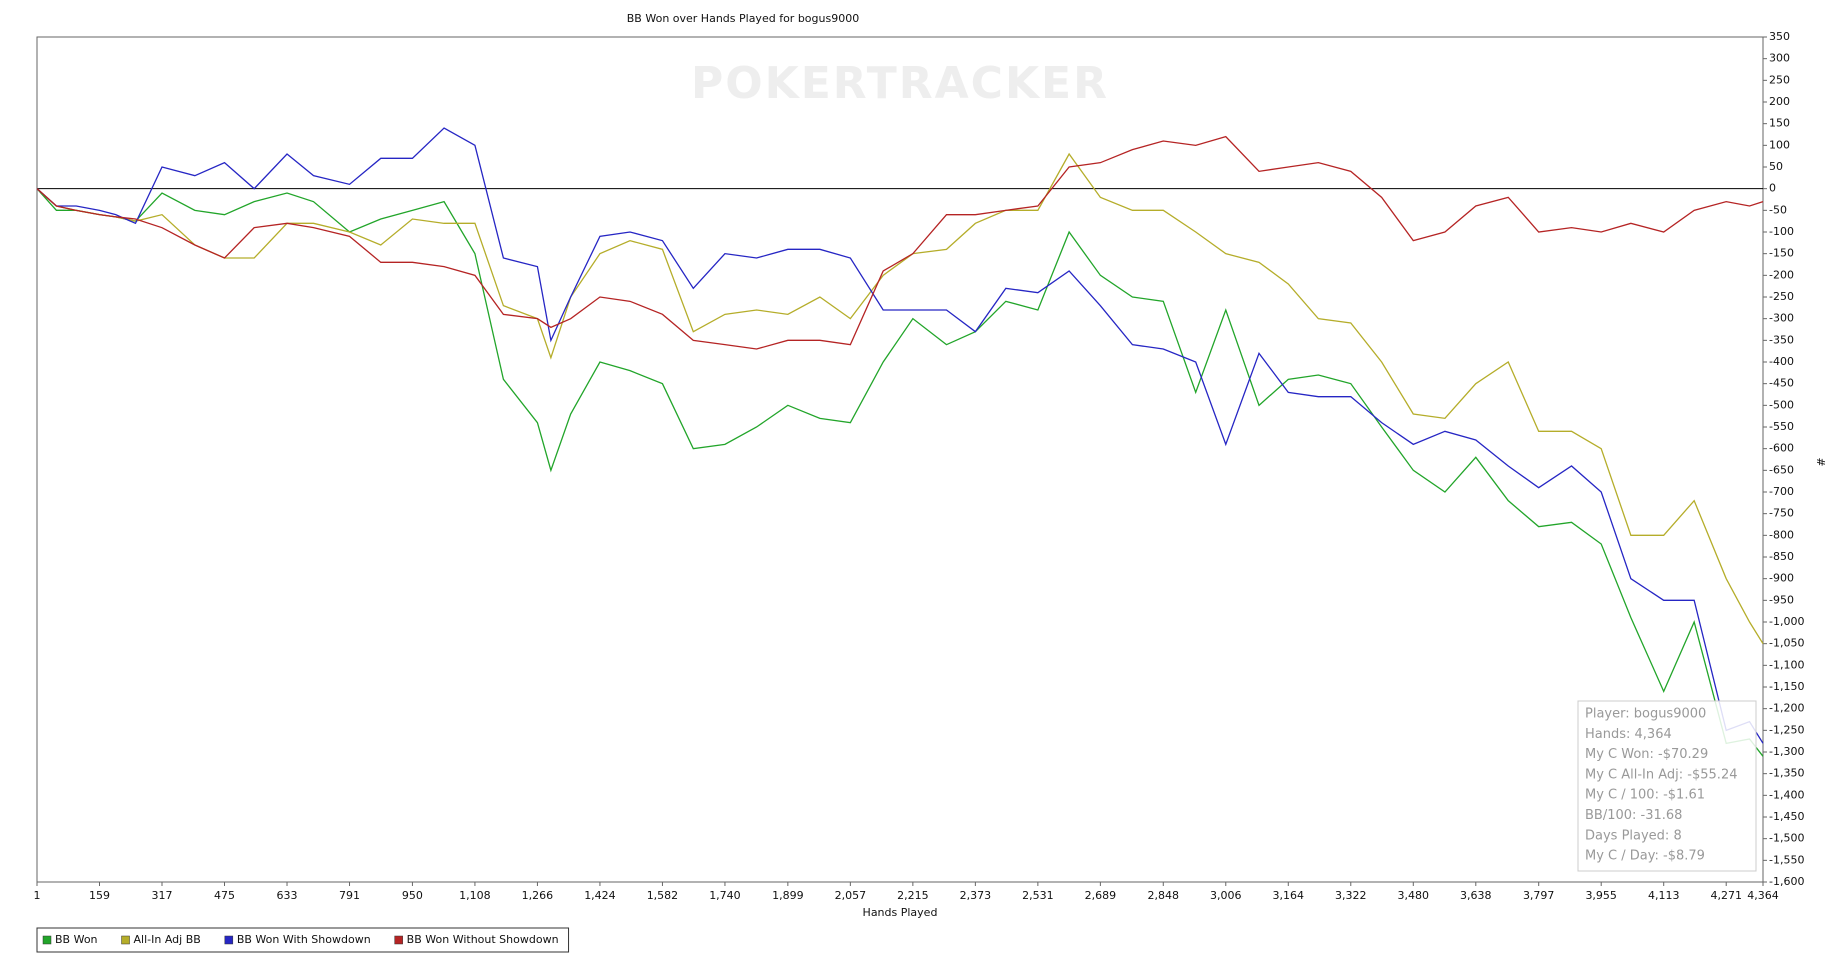  I want to click on tooltip-line: BB/100: -31.68, so click(1633, 815).